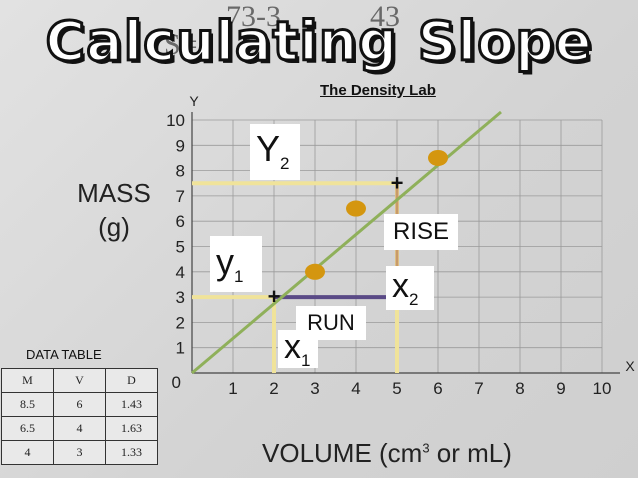 The width and height of the screenshot is (638, 478). I want to click on y-axis-letter: Y, so click(194, 101).